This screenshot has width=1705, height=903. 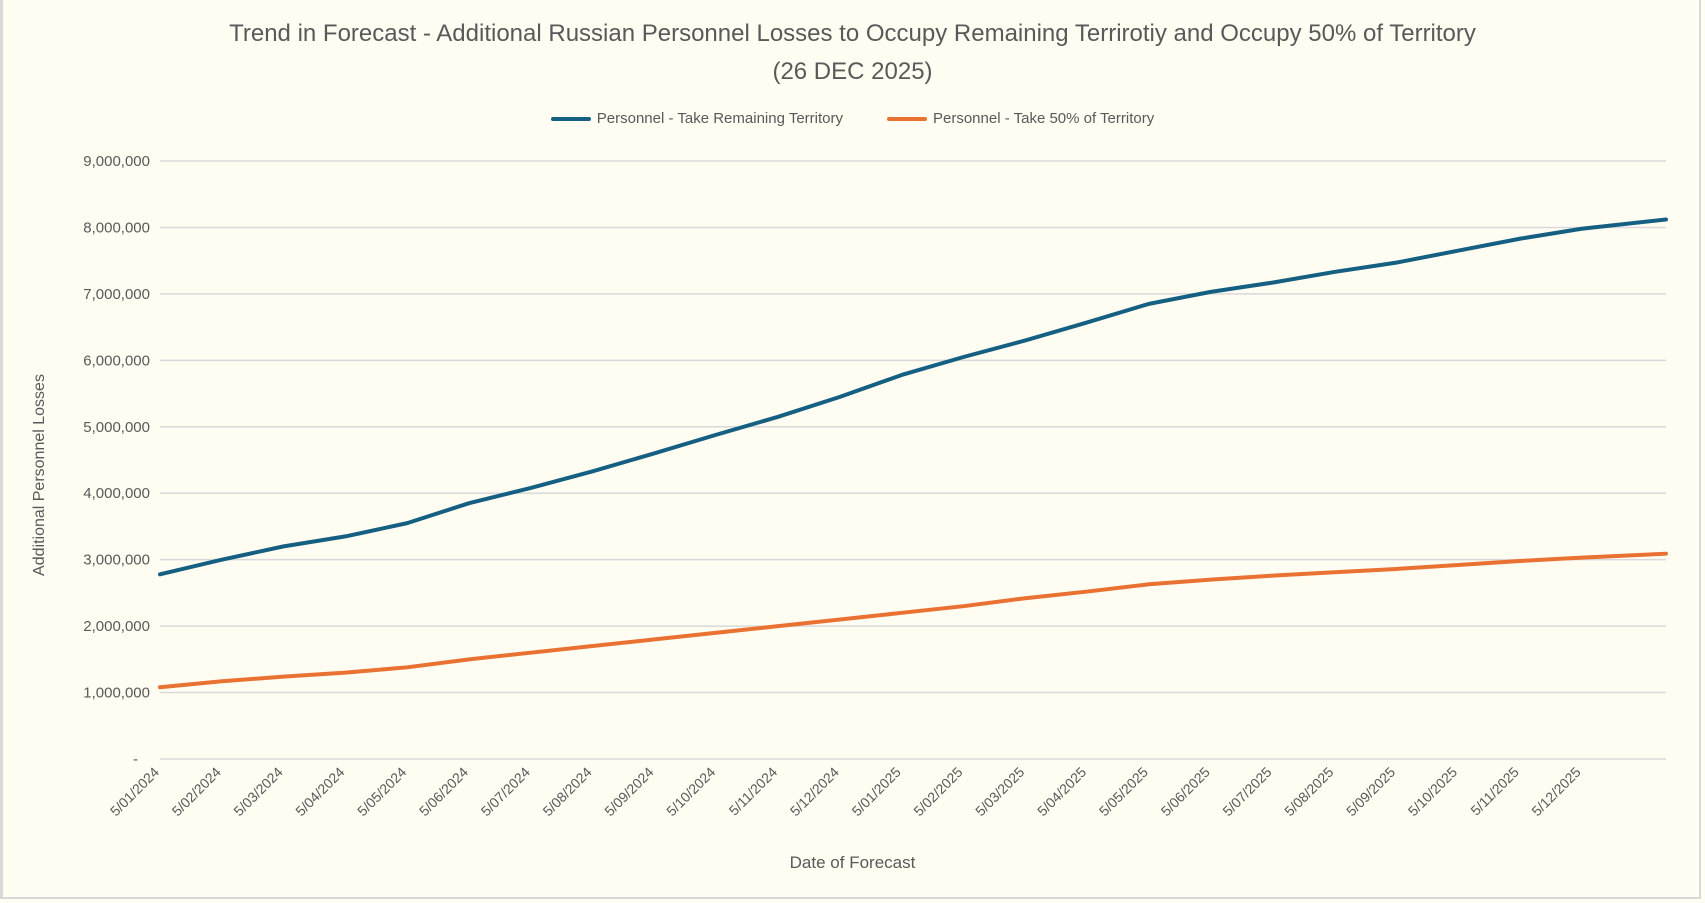 What do you see at coordinates (938, 792) in the screenshot?
I see `x-tick-label: 5/02/2025` at bounding box center [938, 792].